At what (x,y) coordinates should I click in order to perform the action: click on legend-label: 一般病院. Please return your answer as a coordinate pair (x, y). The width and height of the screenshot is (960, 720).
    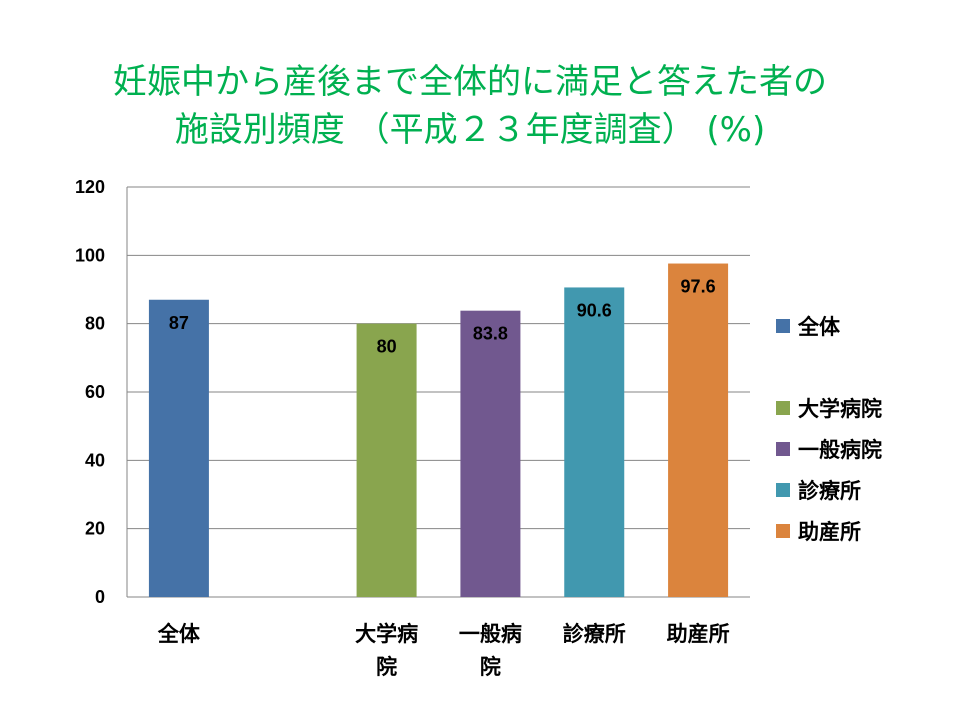
    Looking at the image, I should click on (840, 450).